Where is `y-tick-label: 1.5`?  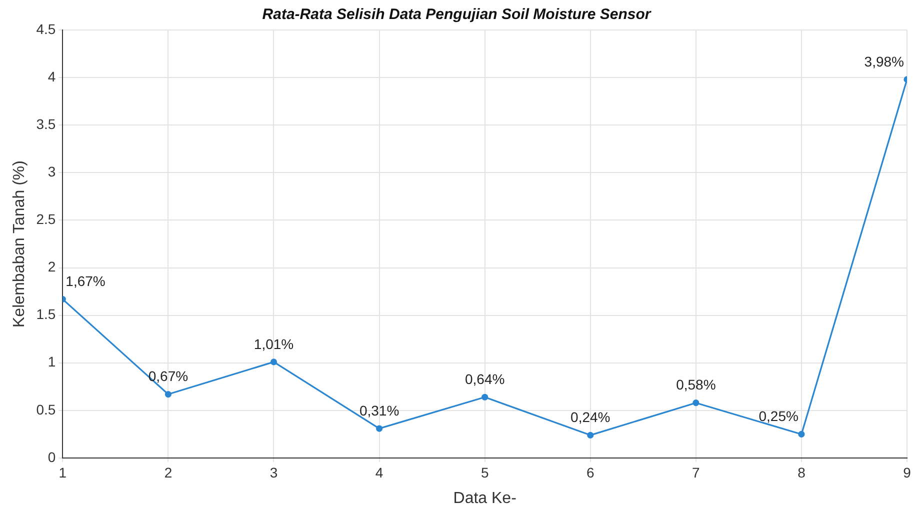
y-tick-label: 1.5 is located at coordinates (46, 314).